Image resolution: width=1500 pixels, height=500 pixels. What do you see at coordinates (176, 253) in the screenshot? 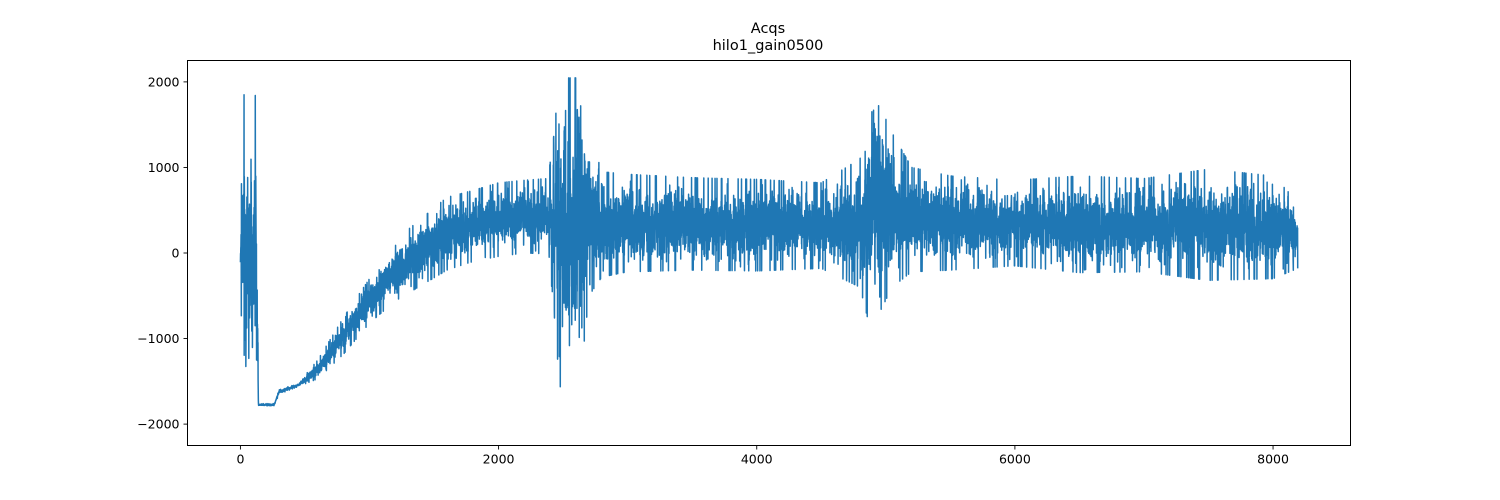
I see `y-tick-label: 0` at bounding box center [176, 253].